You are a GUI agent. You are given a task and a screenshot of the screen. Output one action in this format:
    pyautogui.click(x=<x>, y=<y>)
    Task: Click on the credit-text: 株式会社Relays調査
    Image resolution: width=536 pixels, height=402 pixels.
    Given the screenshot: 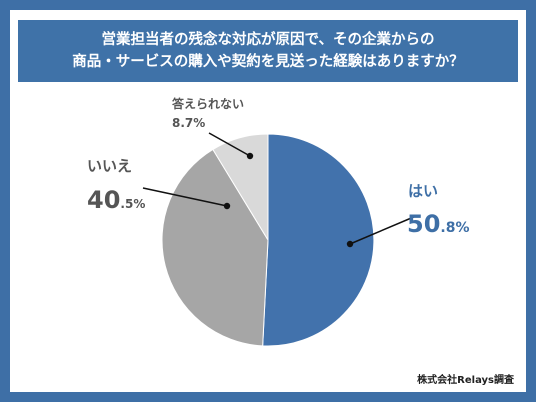 What is the action you would take?
    pyautogui.click(x=465, y=380)
    